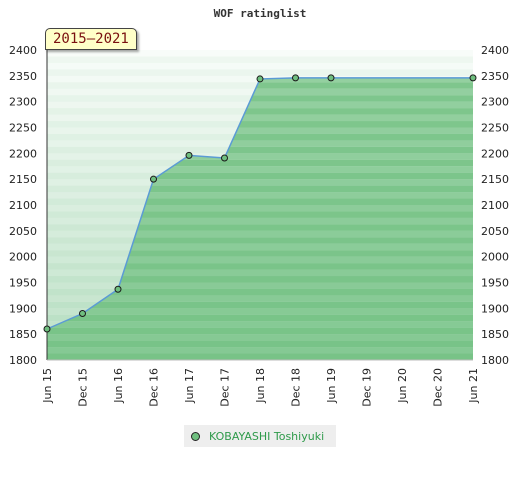  I want to click on legend-label: KOBAYASHI Toshiyuki, so click(267, 436).